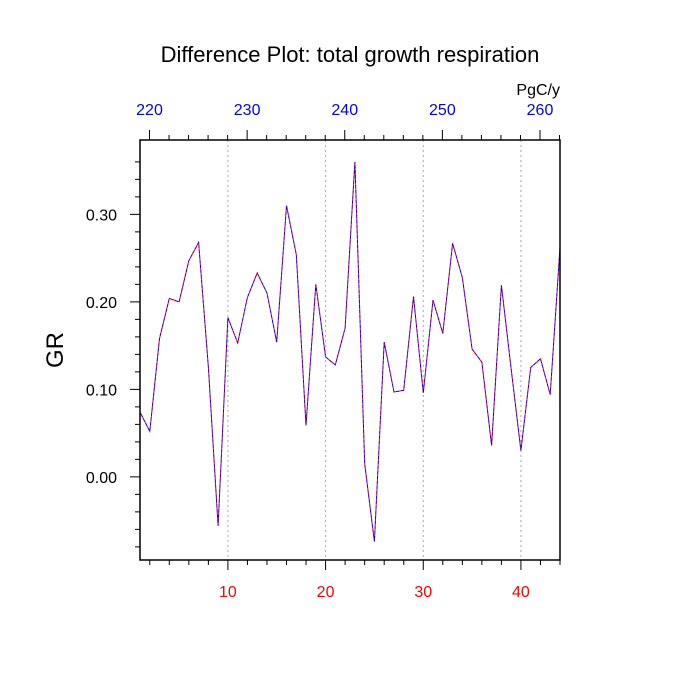 This screenshot has height=700, width=700. What do you see at coordinates (538, 90) in the screenshot?
I see `top-axis-unit-label: PgC/y` at bounding box center [538, 90].